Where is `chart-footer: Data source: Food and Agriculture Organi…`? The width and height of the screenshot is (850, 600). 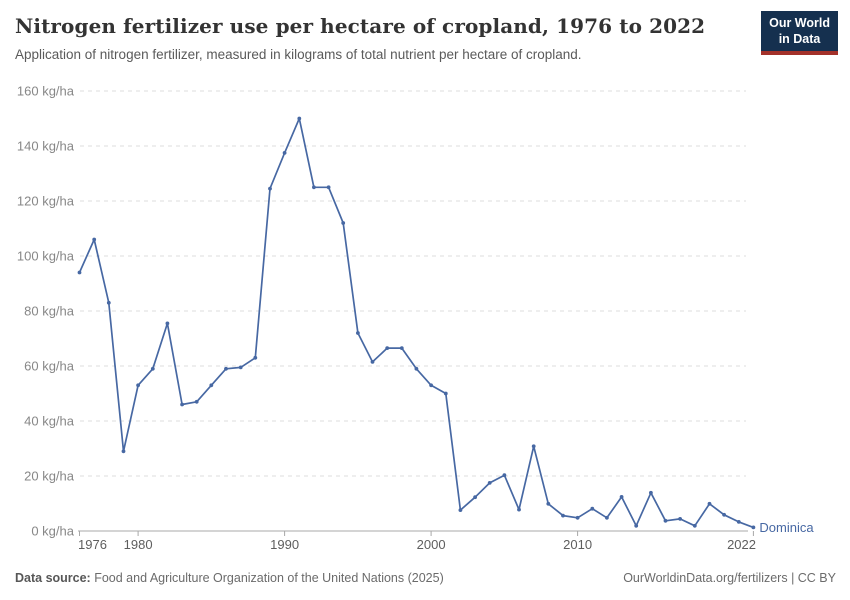 chart-footer: Data source: Food and Agriculture Organi… is located at coordinates (425, 578).